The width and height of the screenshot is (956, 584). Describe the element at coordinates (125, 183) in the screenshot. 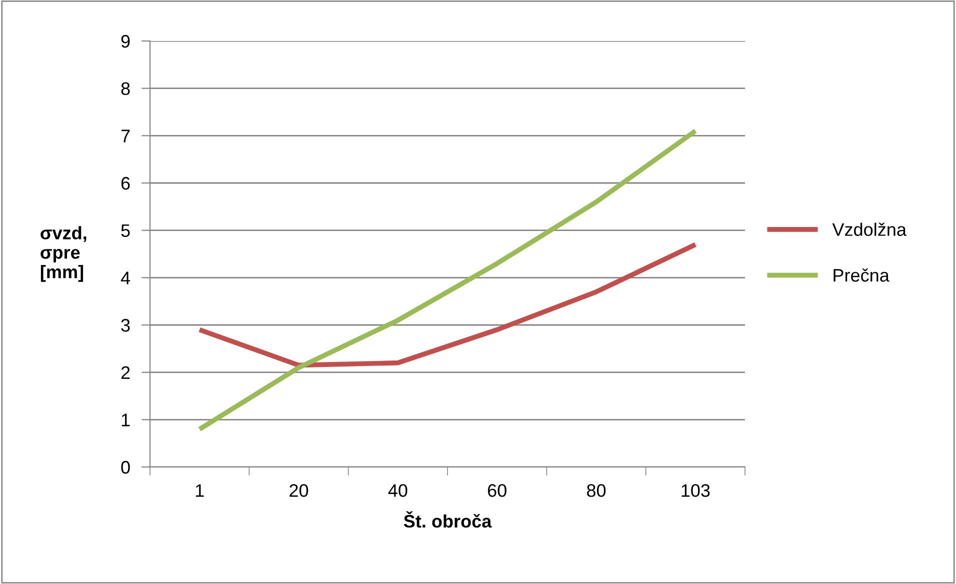

I see `y-tick-label: 6` at that location.